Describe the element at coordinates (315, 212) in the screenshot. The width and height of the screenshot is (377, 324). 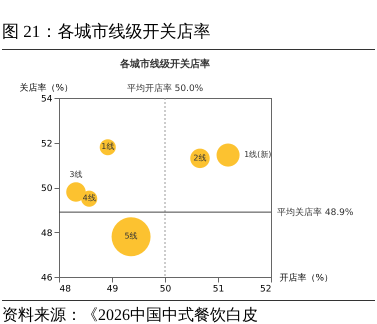
I see `ref-line-label: 平均关店率 48.9%` at that location.